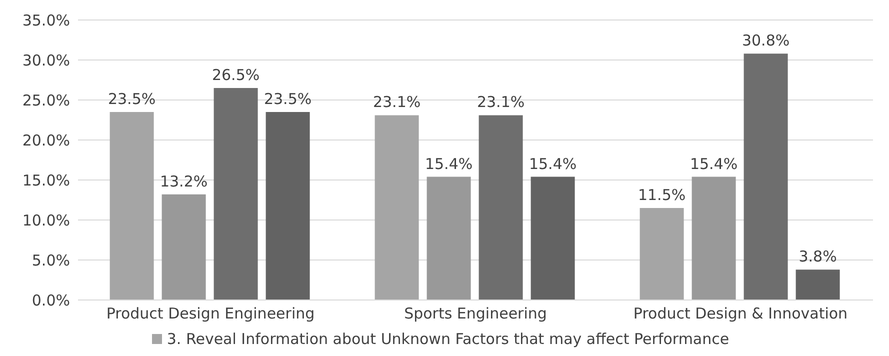  Describe the element at coordinates (210, 313) in the screenshot. I see `x-tick-label: Product Design Engineering` at that location.